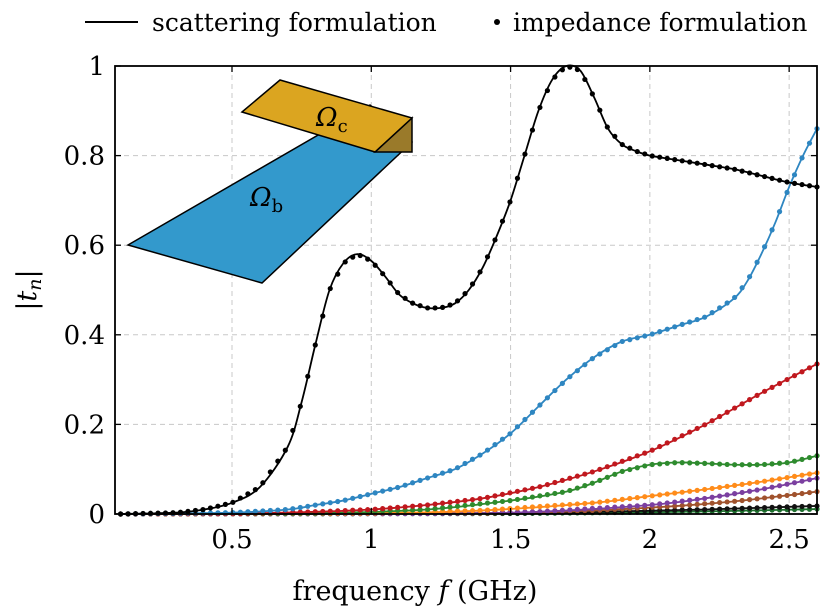 The image size is (831, 612). Describe the element at coordinates (294, 22) in the screenshot. I see `legend-label-scattering: scattering formulation` at that location.